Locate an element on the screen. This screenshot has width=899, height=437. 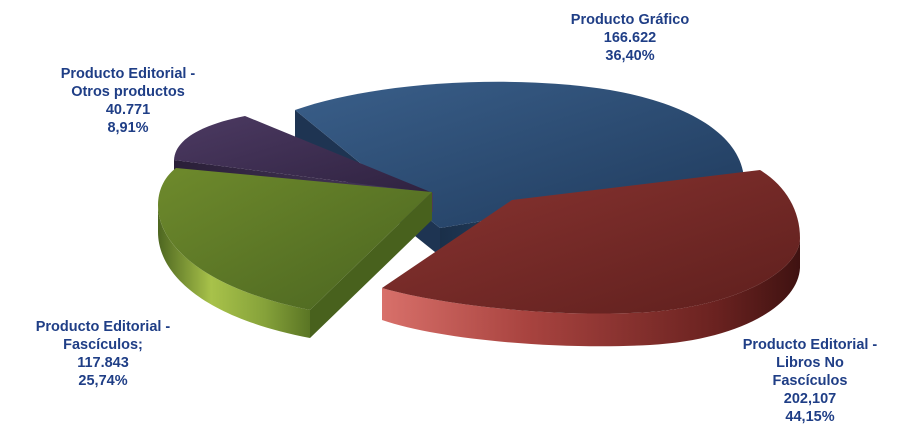
slice-percent-otros-productos: 8,91% is located at coordinates (127, 128).